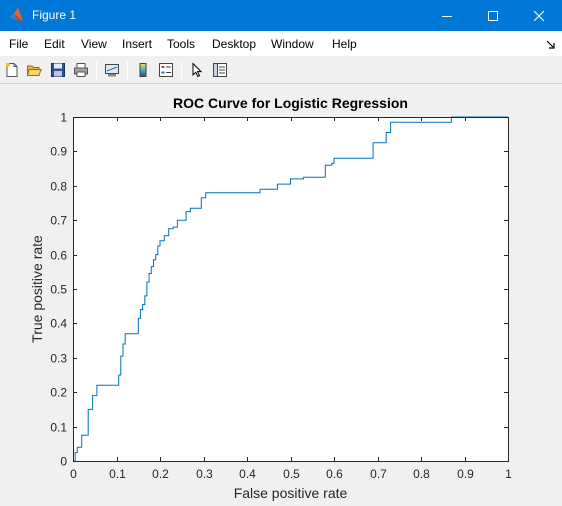 This screenshot has width=562, height=506. I want to click on figure-toolbar, so click(281, 70).